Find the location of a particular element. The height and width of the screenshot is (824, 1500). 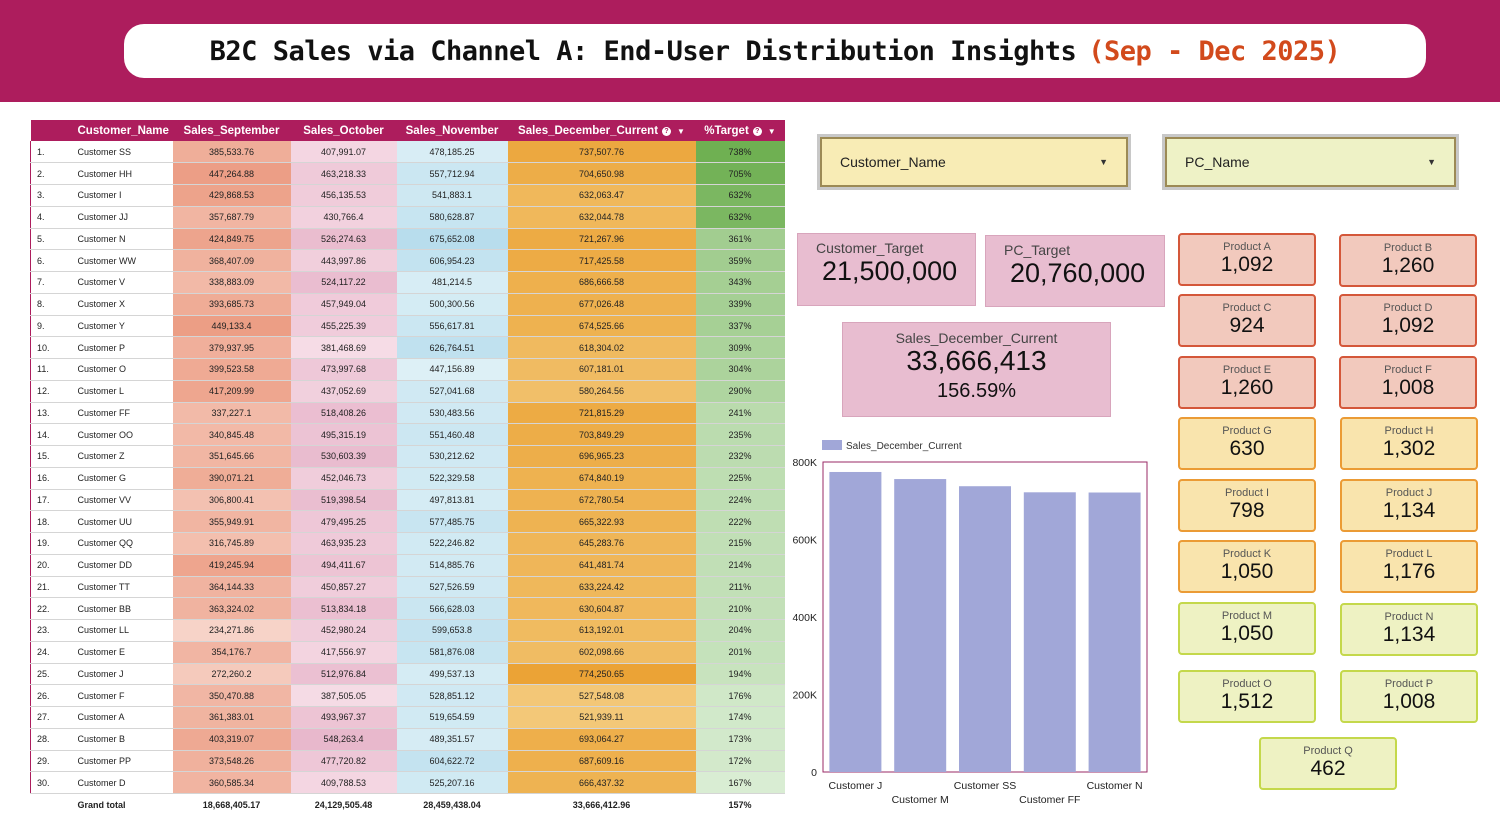

product-card-d: Product D 1,092 is located at coordinates (1408, 320).